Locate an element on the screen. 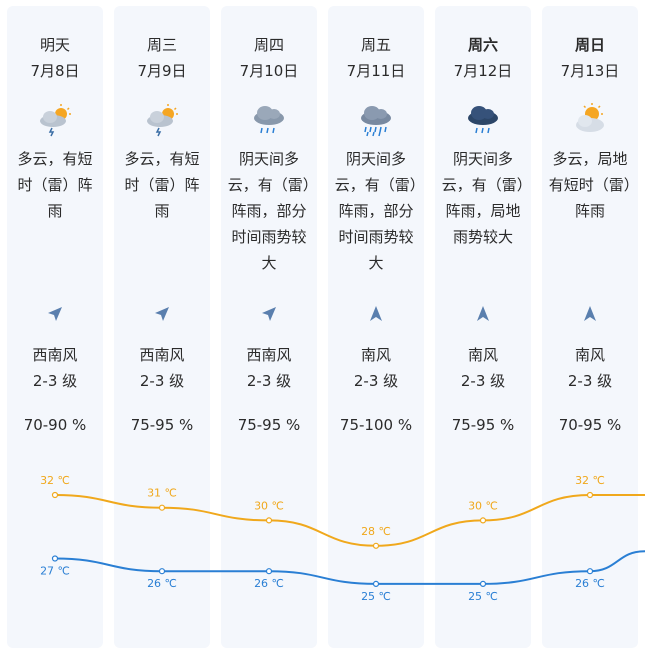 The width and height of the screenshot is (645, 656). day-card-6: 周日 7月13日 多云，局地有短时（雷）阵雨 南风 2-3 级 70-95 % is located at coordinates (590, 327).